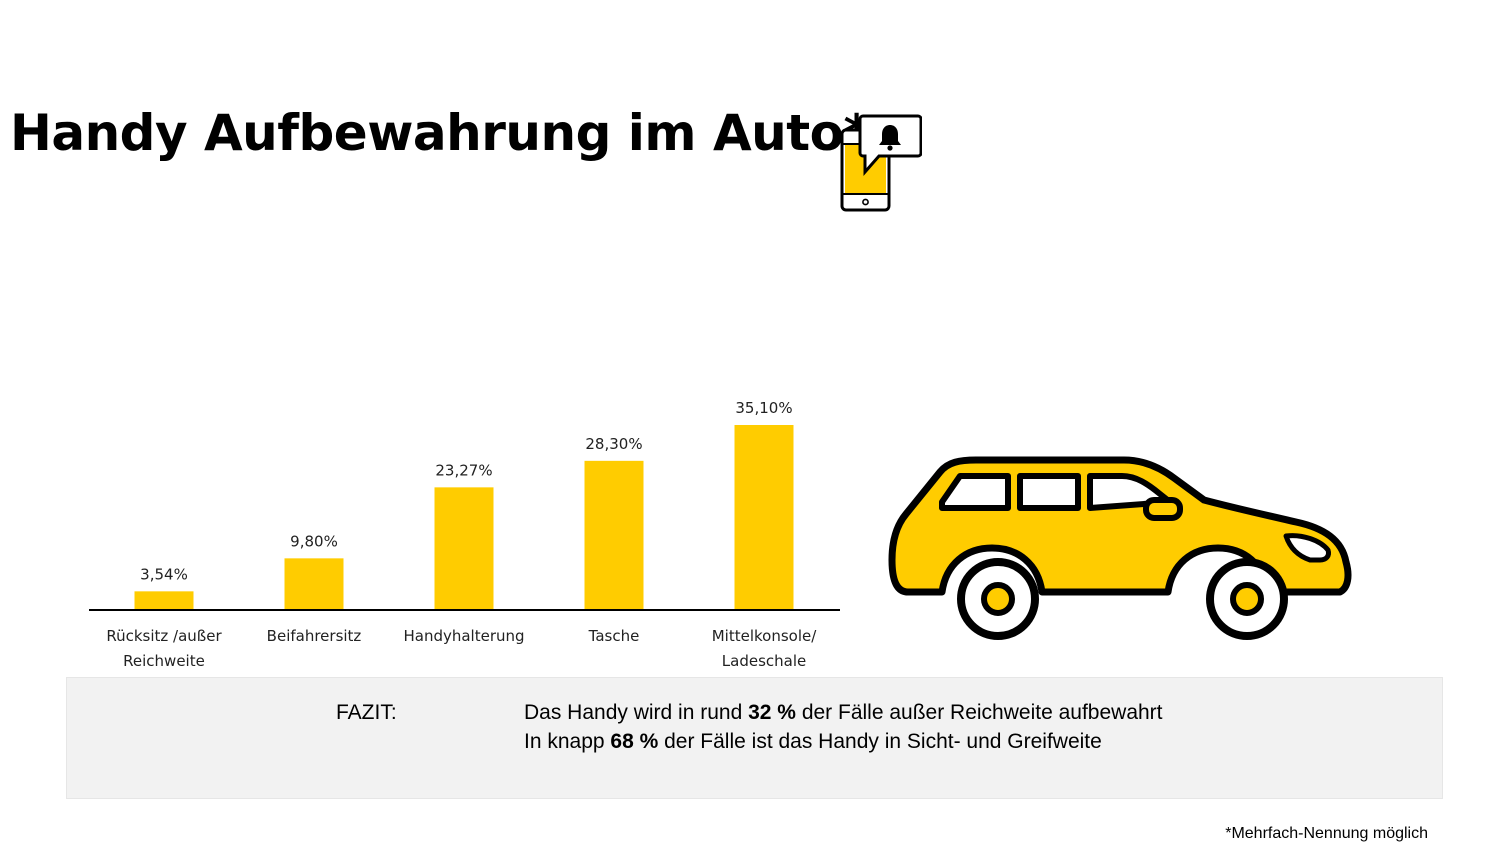  I want to click on footnote: *Mehrfach-Nennung möglich, so click(1326, 833).